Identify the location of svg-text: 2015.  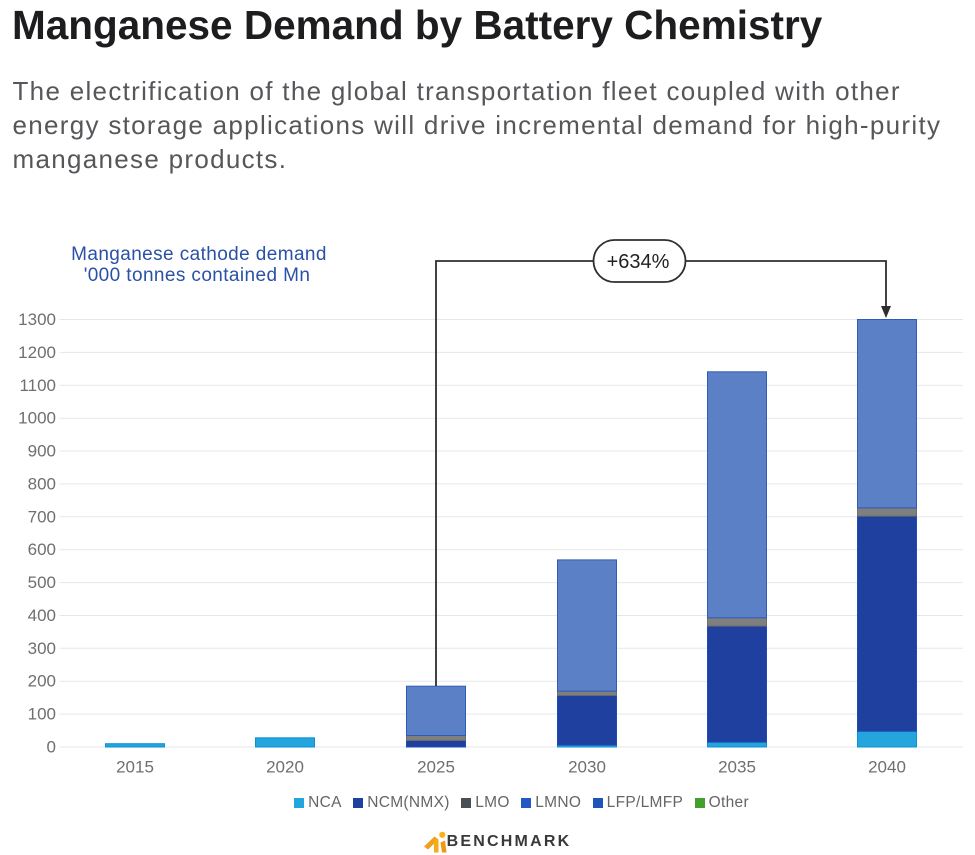
(135, 767).